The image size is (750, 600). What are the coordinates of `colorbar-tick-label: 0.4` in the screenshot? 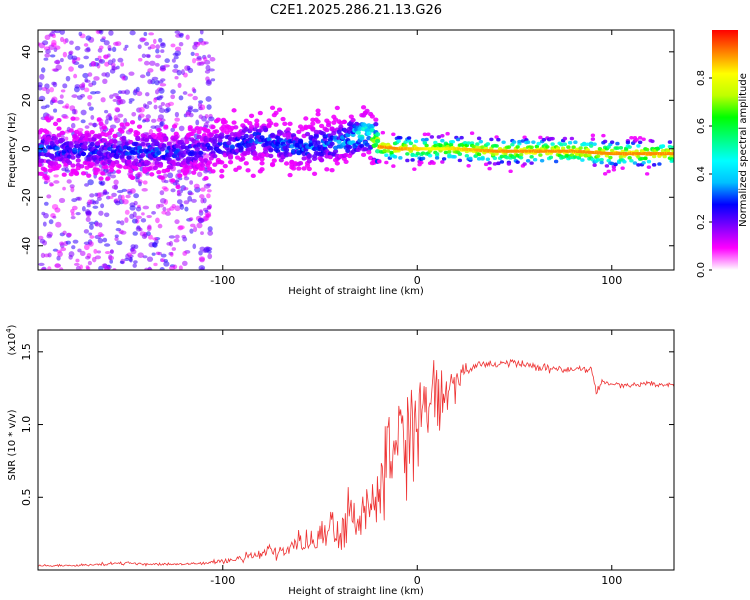 It's located at (701, 174).